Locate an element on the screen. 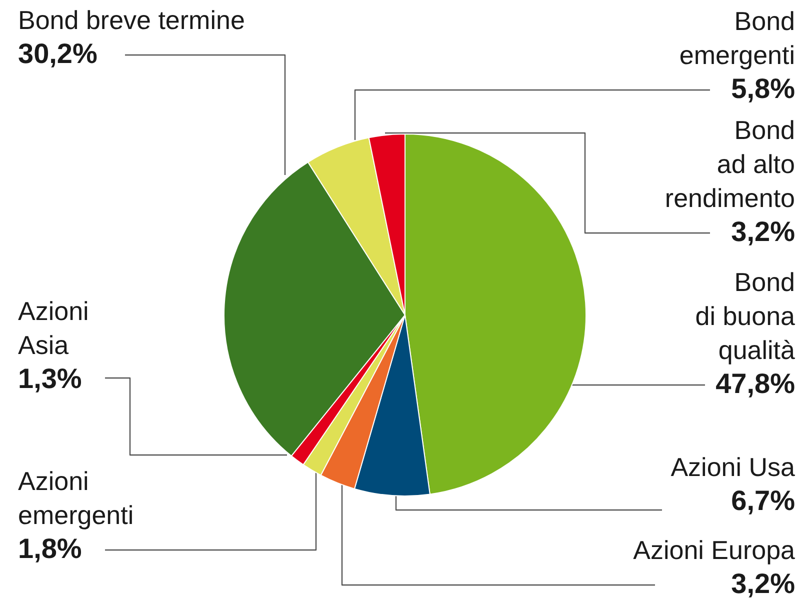 This screenshot has height=608, width=811. data-label: 1,8% is located at coordinates (50, 548).